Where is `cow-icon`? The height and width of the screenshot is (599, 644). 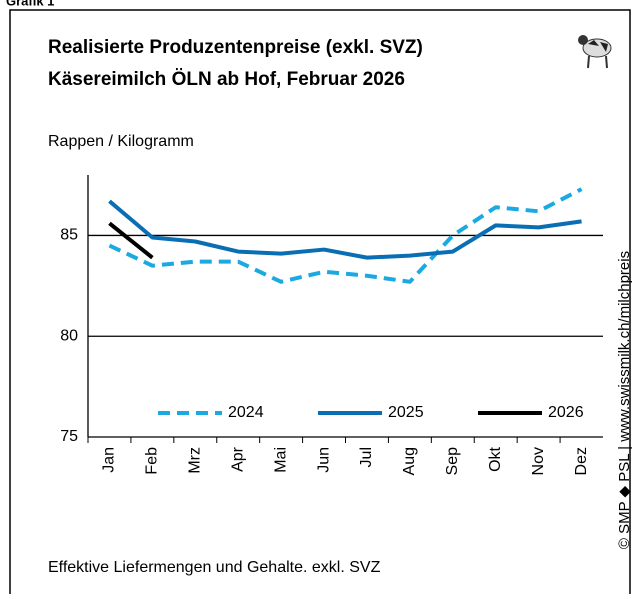 cow-icon is located at coordinates (595, 52).